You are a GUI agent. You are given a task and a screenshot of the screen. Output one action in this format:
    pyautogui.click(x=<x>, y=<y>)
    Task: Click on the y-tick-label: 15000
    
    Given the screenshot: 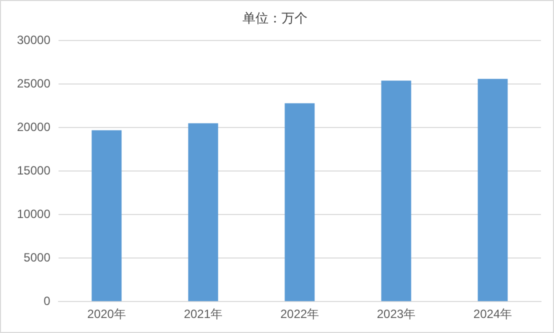 What is the action you would take?
    pyautogui.click(x=33, y=170)
    